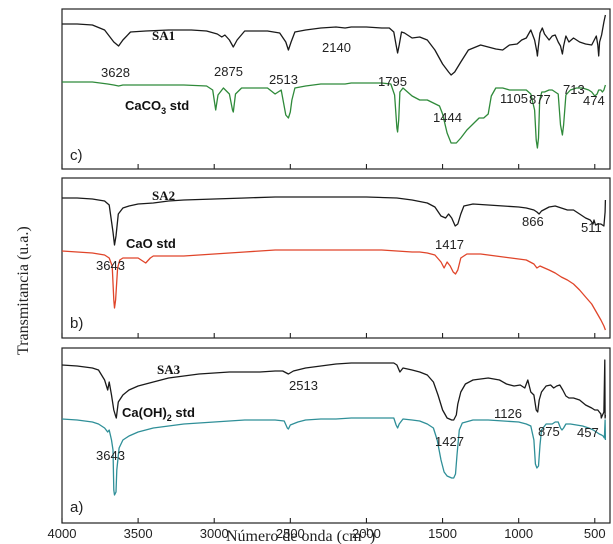  Describe the element at coordinates (334, 456) in the screenshot. I see `spectrum-line-ca-oh-2-std` at that location.